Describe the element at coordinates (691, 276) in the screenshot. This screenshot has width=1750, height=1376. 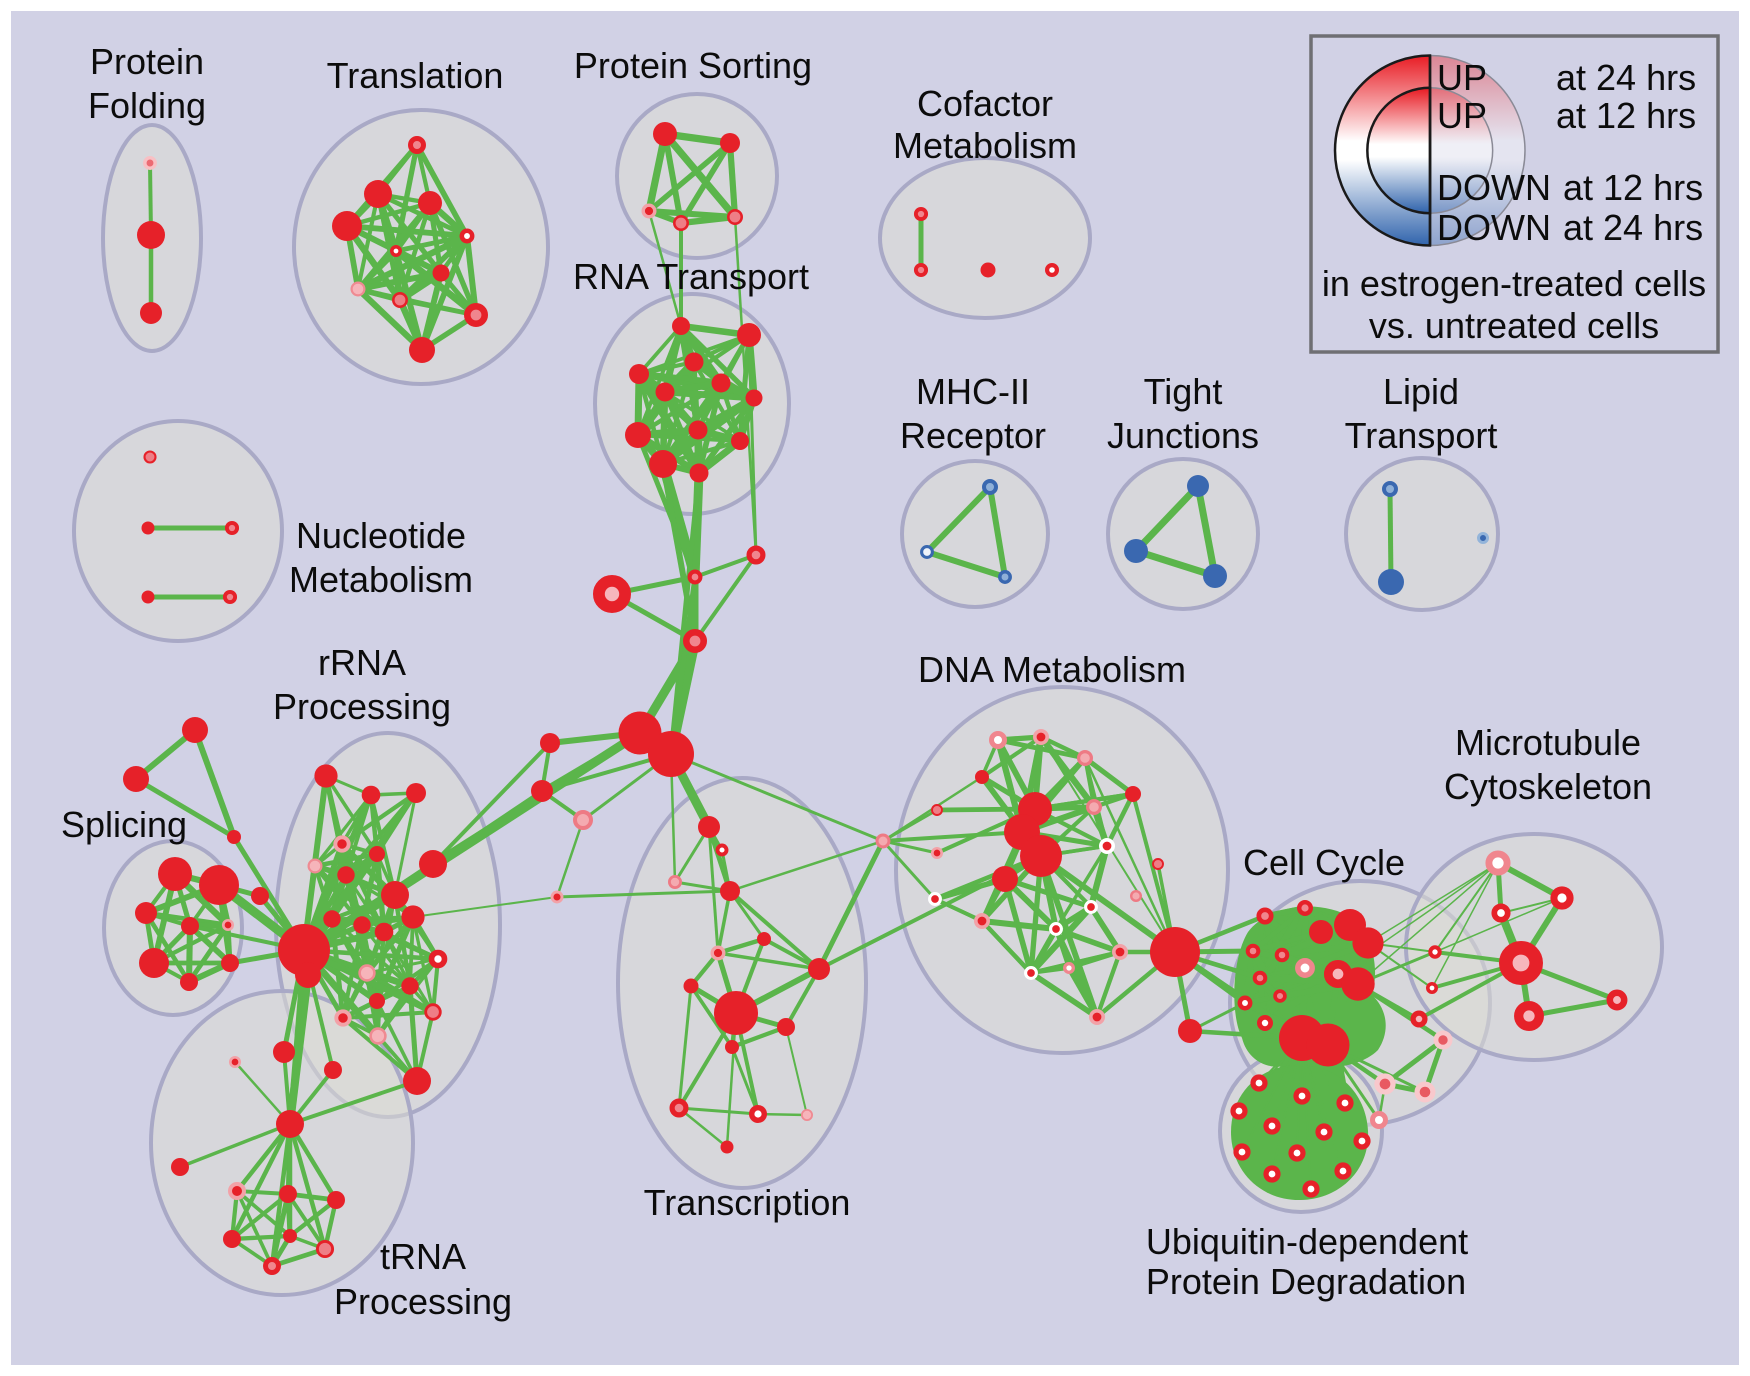
I see `svg-text: RNA Transport` at that location.